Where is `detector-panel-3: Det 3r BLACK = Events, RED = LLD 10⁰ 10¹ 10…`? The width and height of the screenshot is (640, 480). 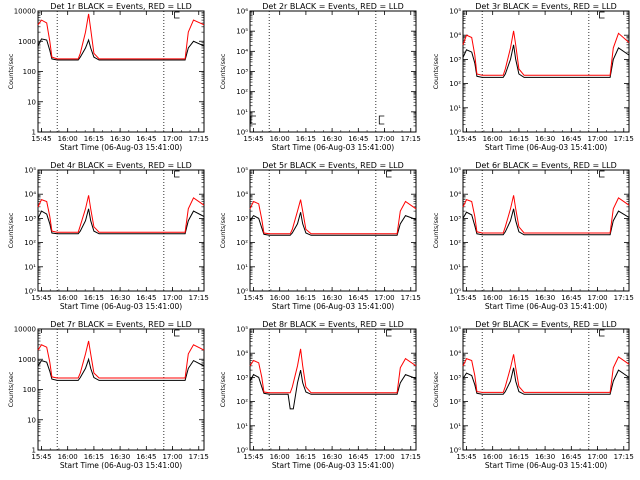 detector-panel-3: Det 3r BLACK = Events, RED = LLD 10⁰ 10¹ 10… is located at coordinates (533, 77).